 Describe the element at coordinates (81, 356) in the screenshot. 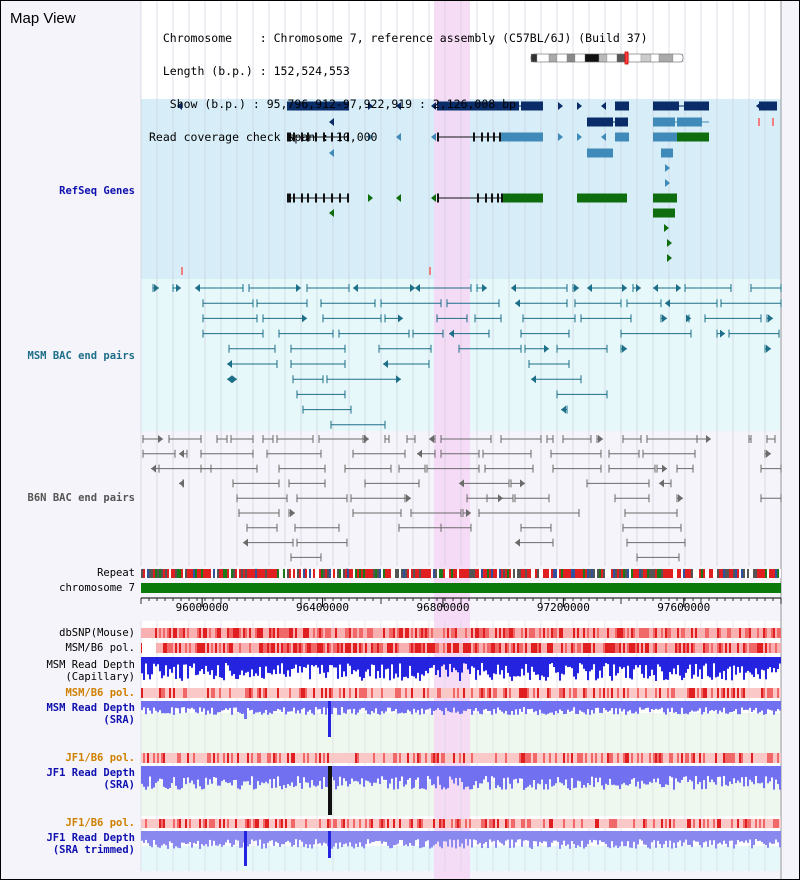

I see `track-label-msm-bac: MSM BAC end pairs` at that location.